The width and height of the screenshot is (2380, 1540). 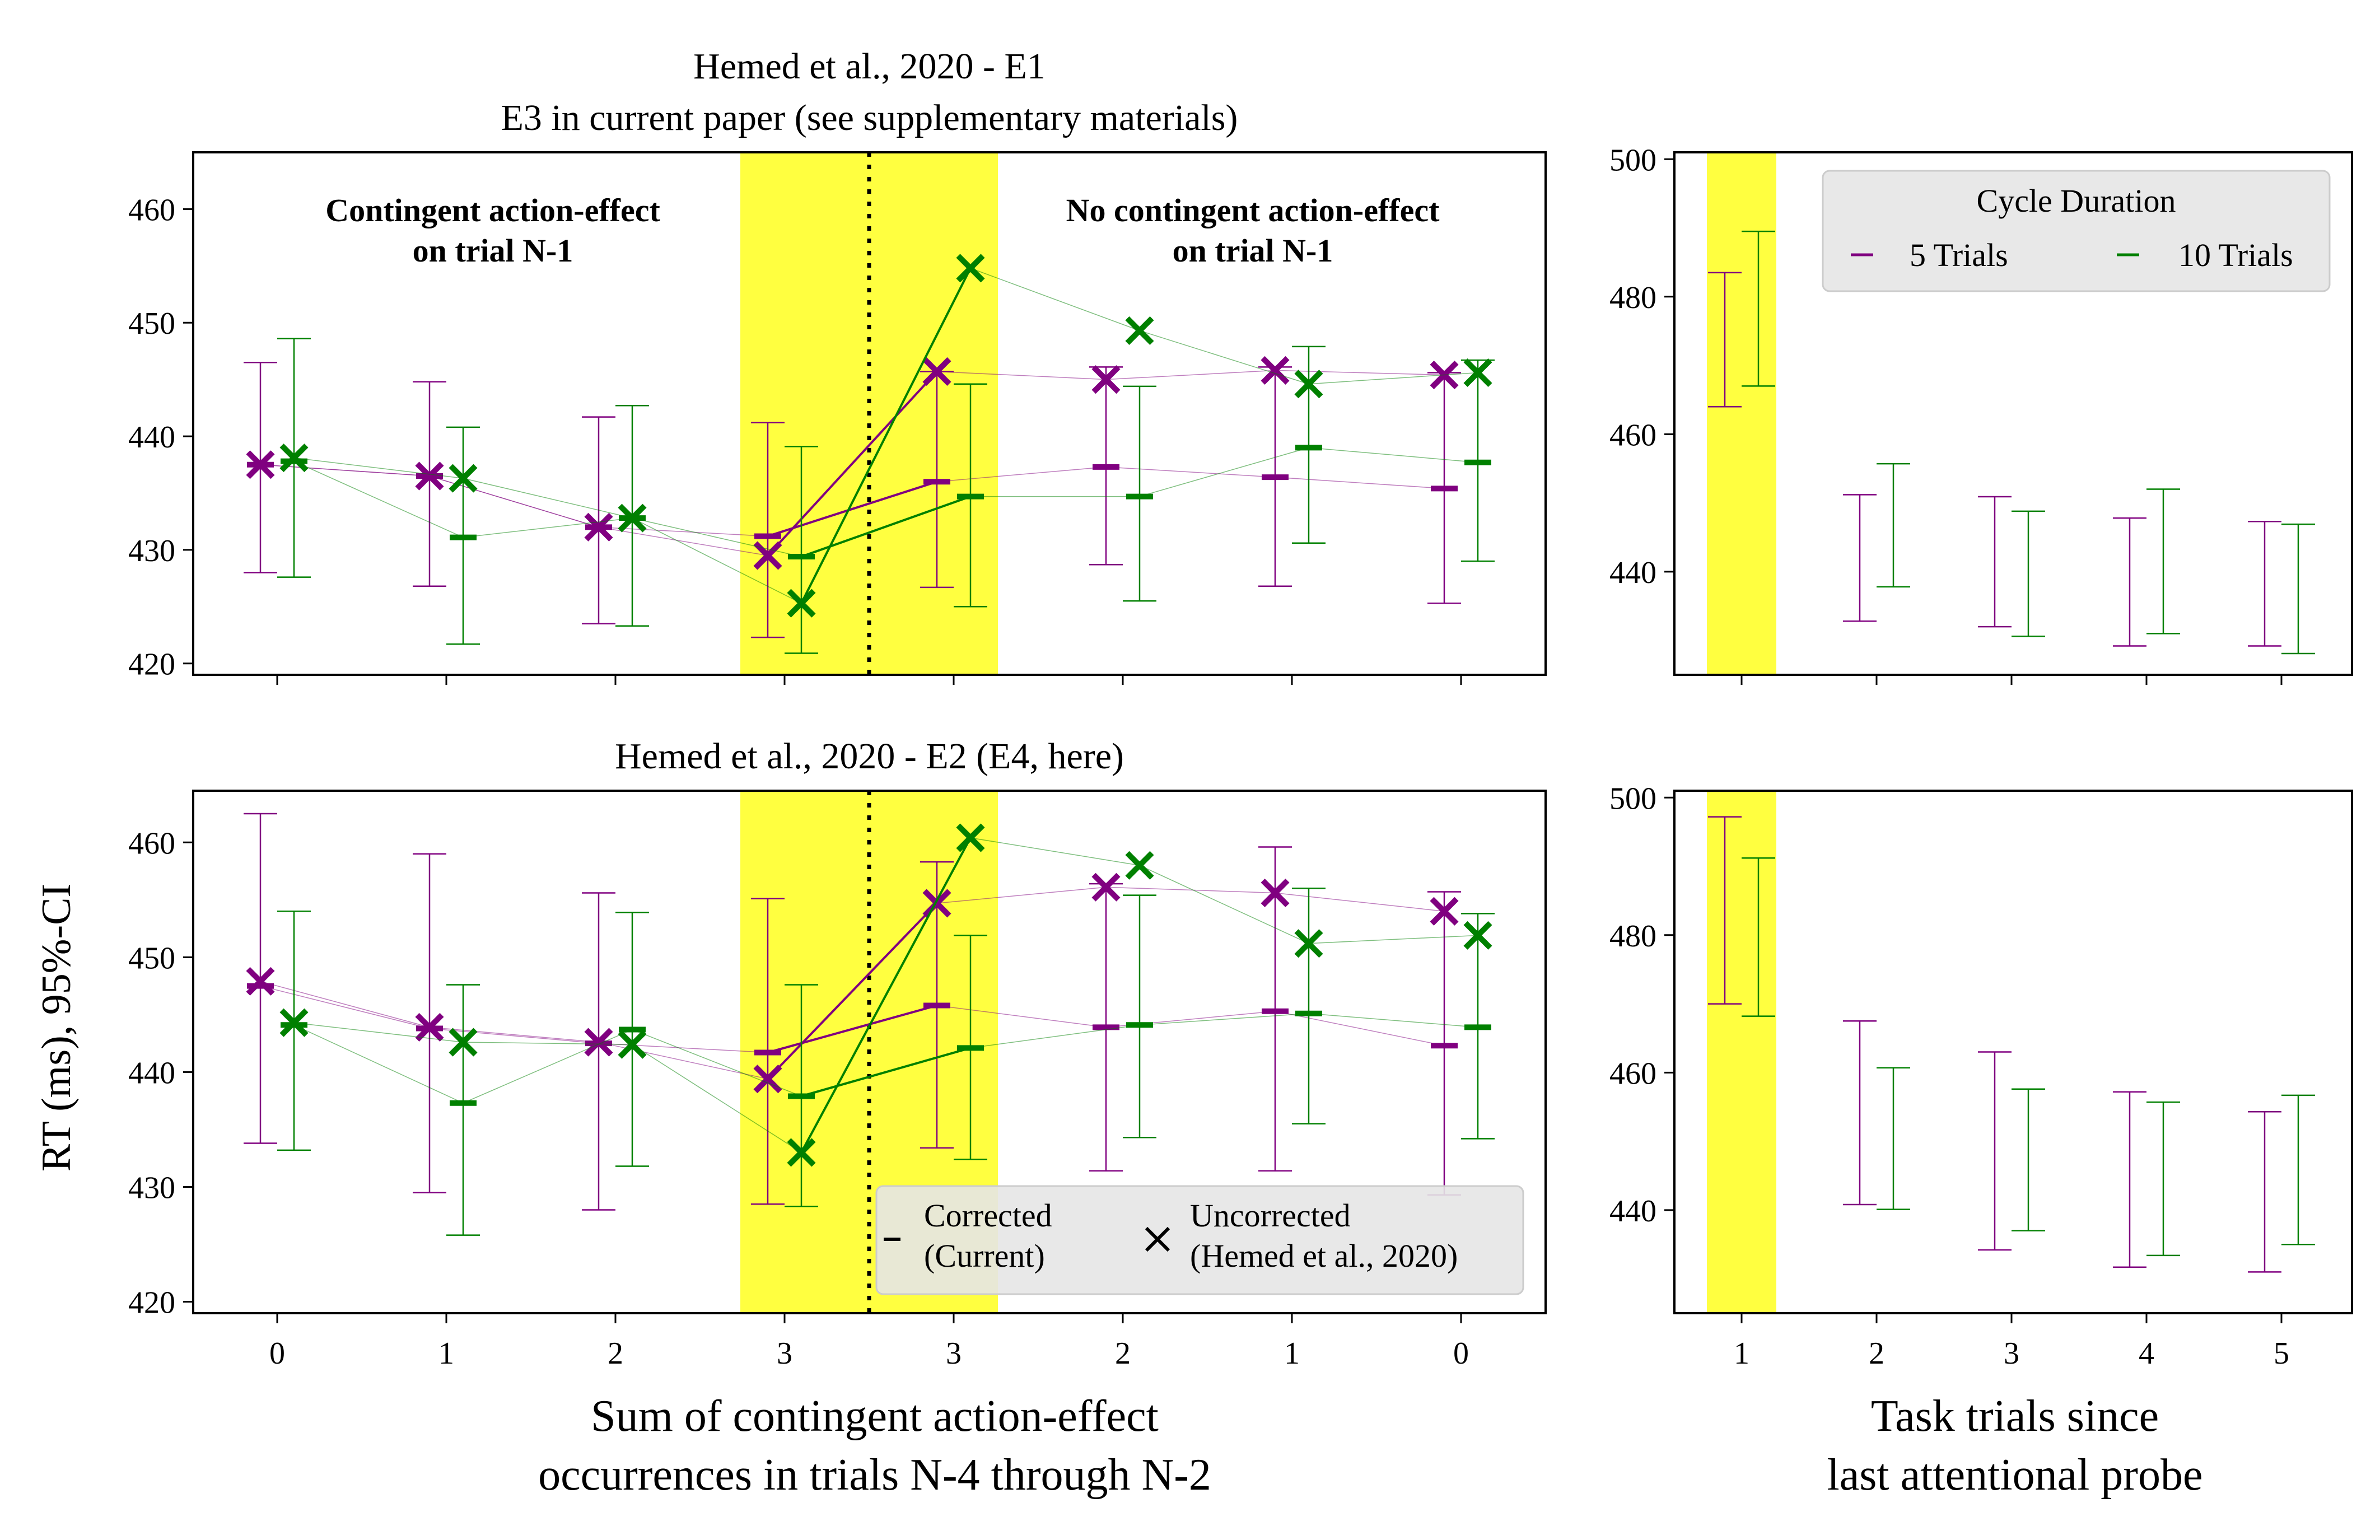 What do you see at coordinates (1158, 1239) in the screenshot?
I see `legend-marker-uncorrected` at bounding box center [1158, 1239].